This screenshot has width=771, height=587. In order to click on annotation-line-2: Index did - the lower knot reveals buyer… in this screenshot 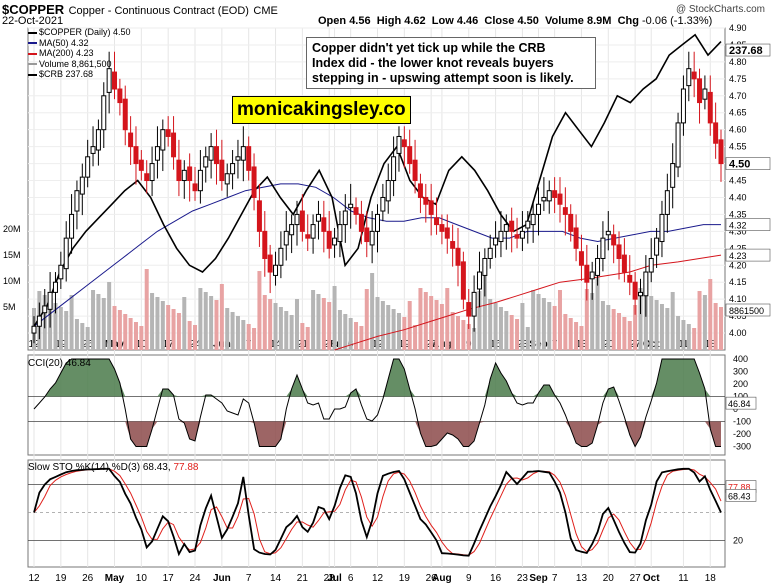, I will do `click(433, 63)`.